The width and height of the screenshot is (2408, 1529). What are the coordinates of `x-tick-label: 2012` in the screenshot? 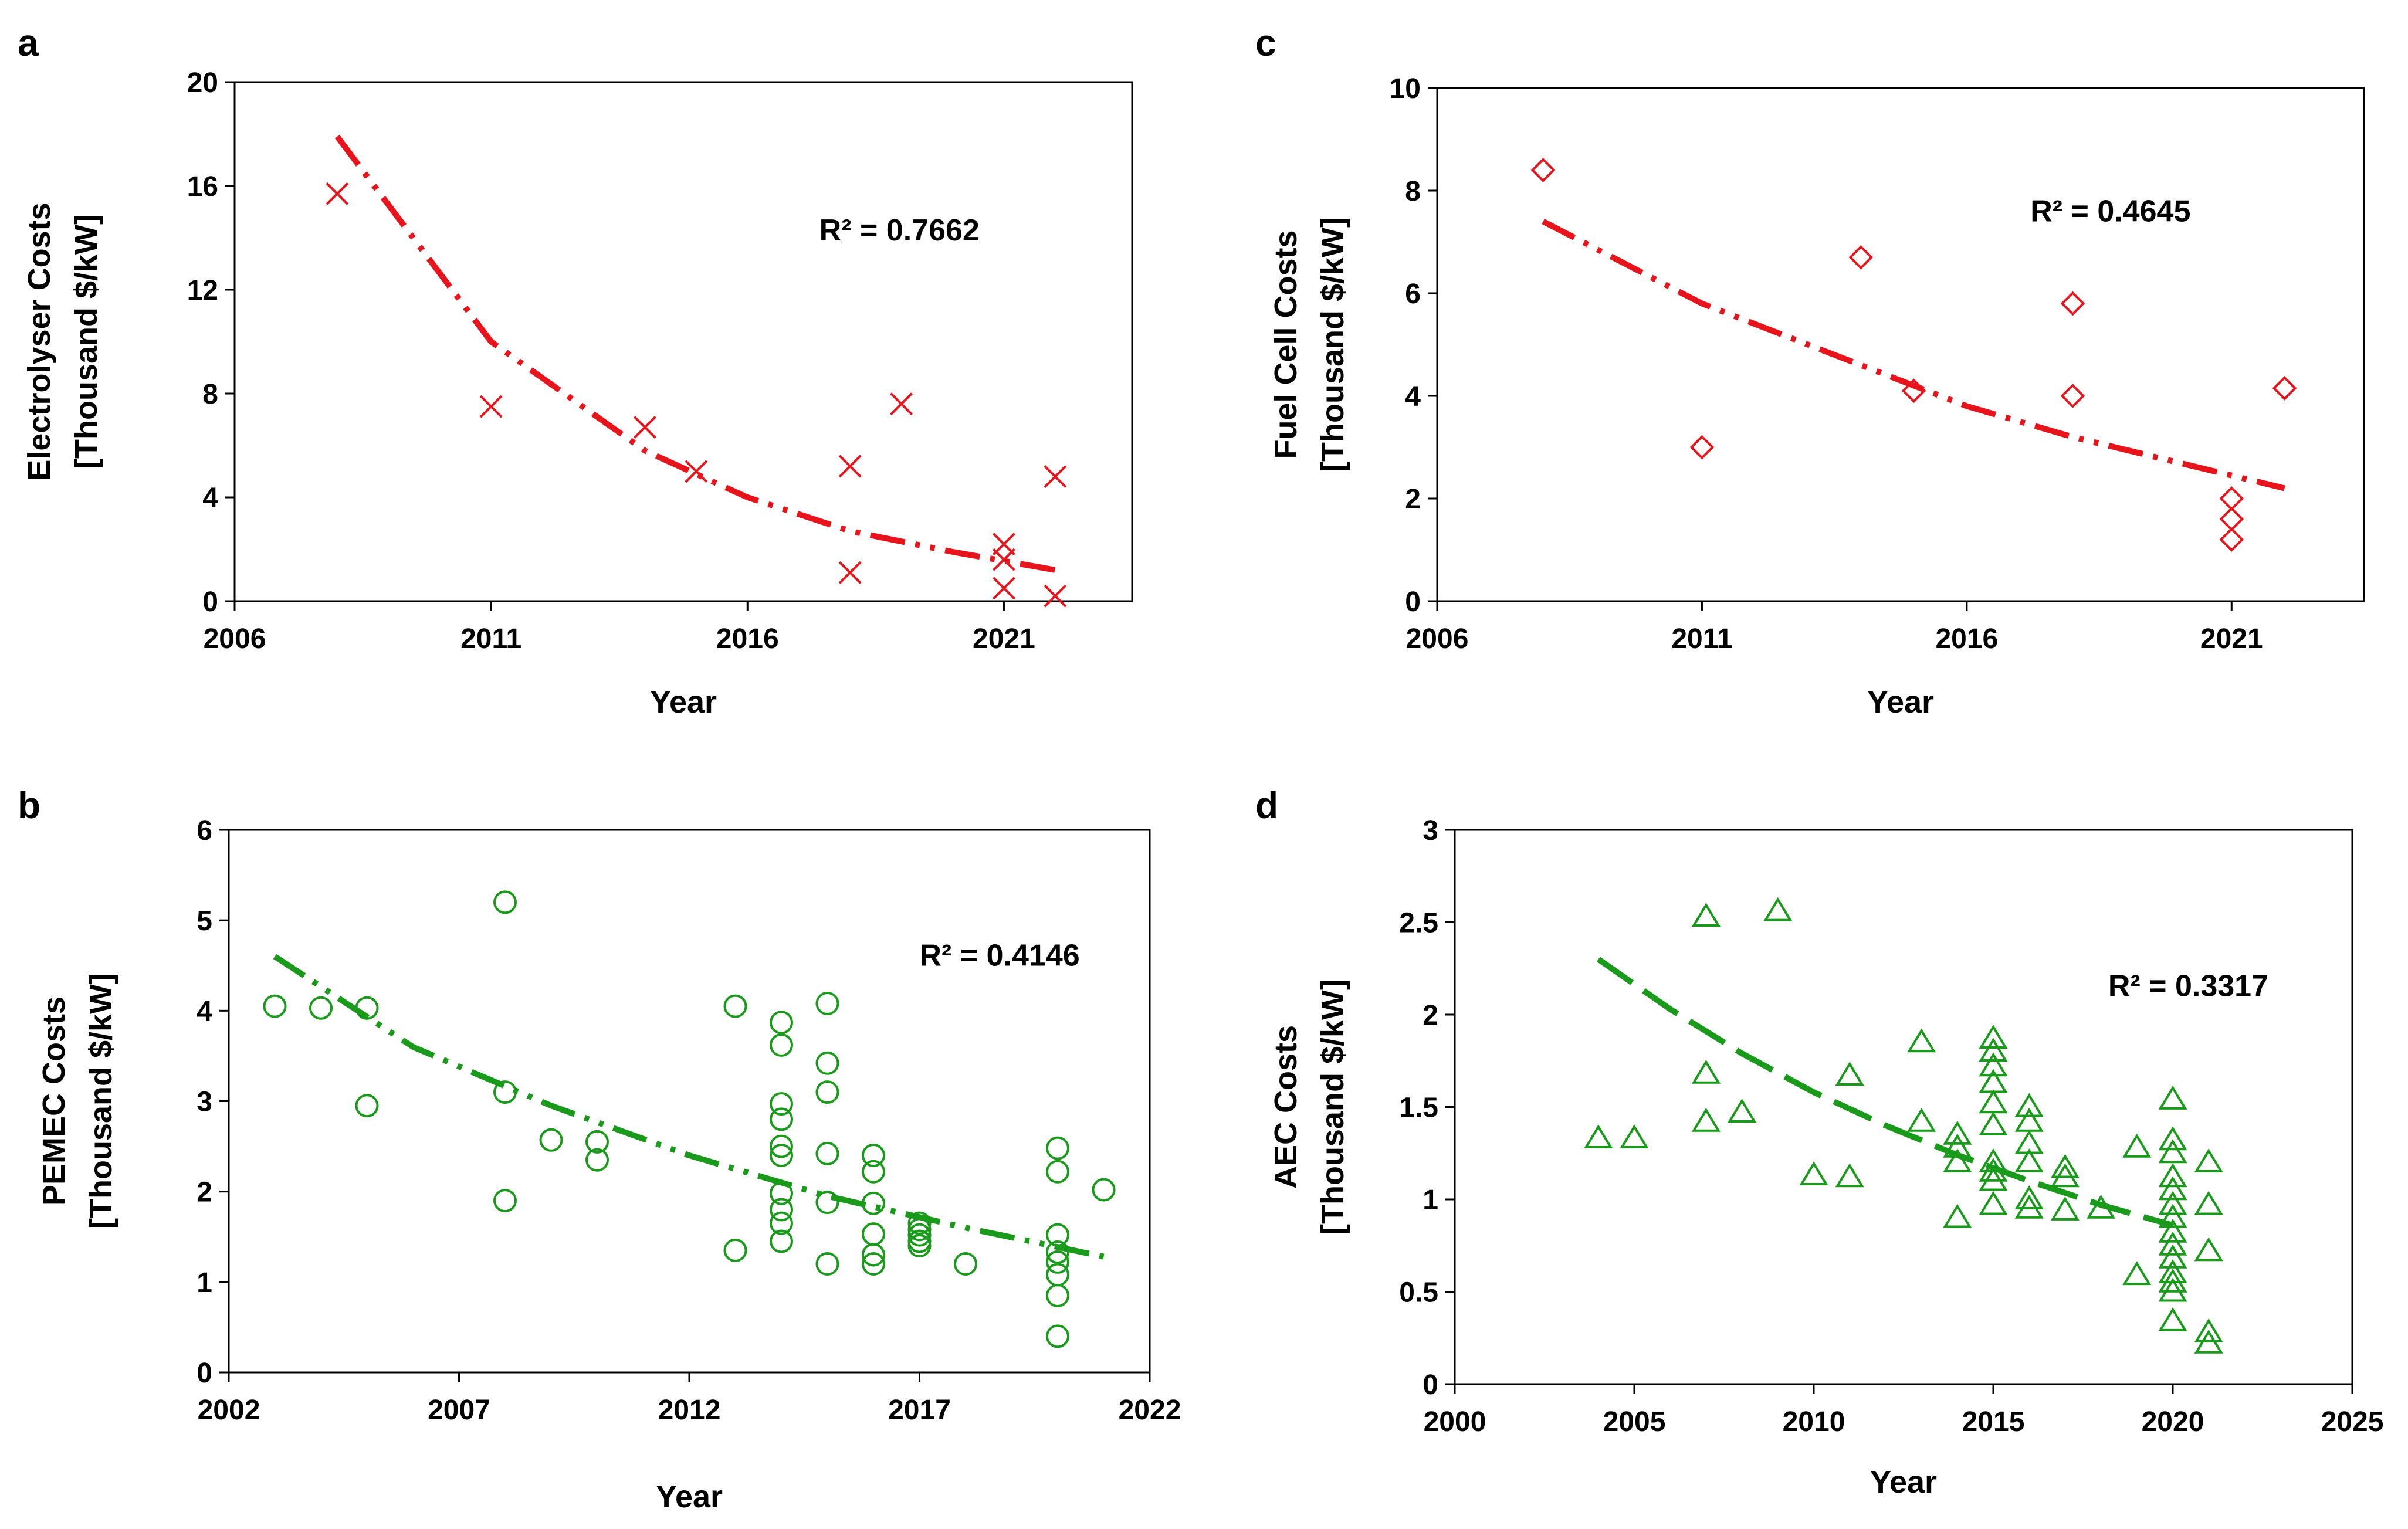 It's located at (689, 1411).